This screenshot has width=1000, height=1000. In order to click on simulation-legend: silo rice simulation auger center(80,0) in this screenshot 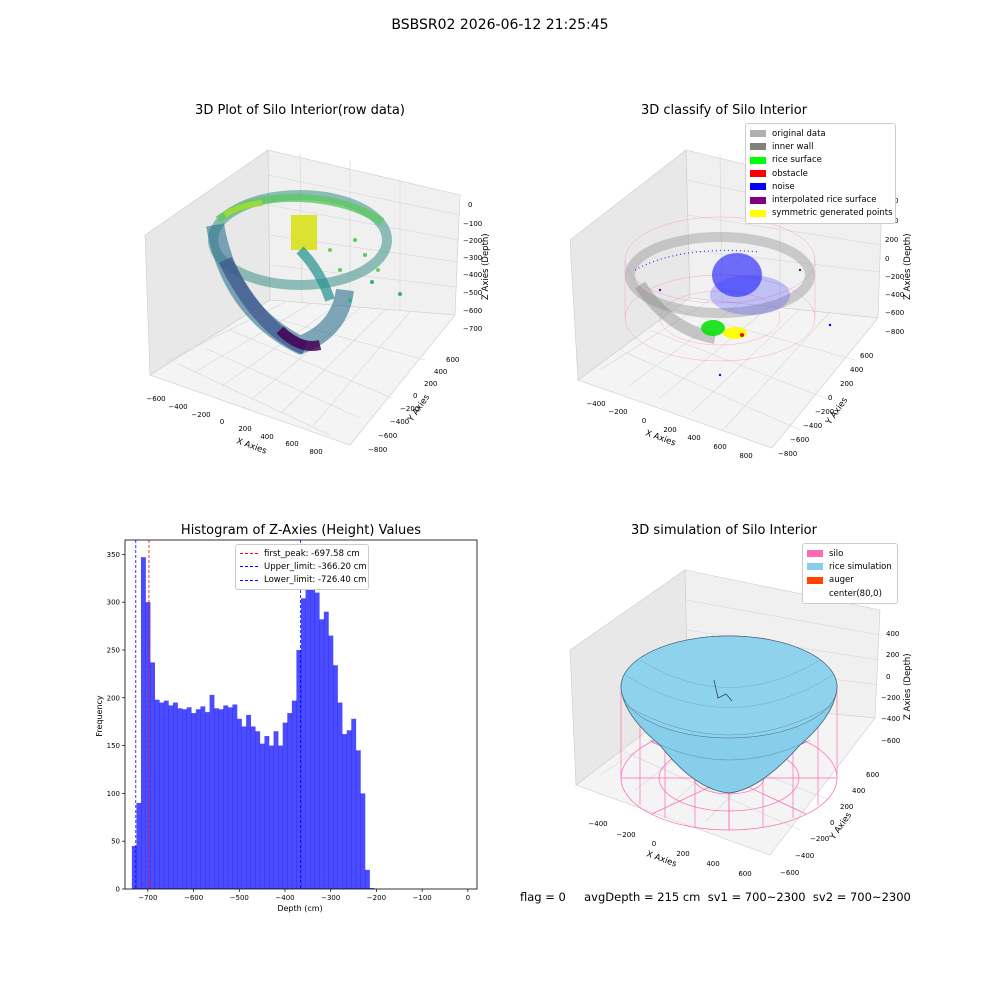, I will do `click(850, 574)`.